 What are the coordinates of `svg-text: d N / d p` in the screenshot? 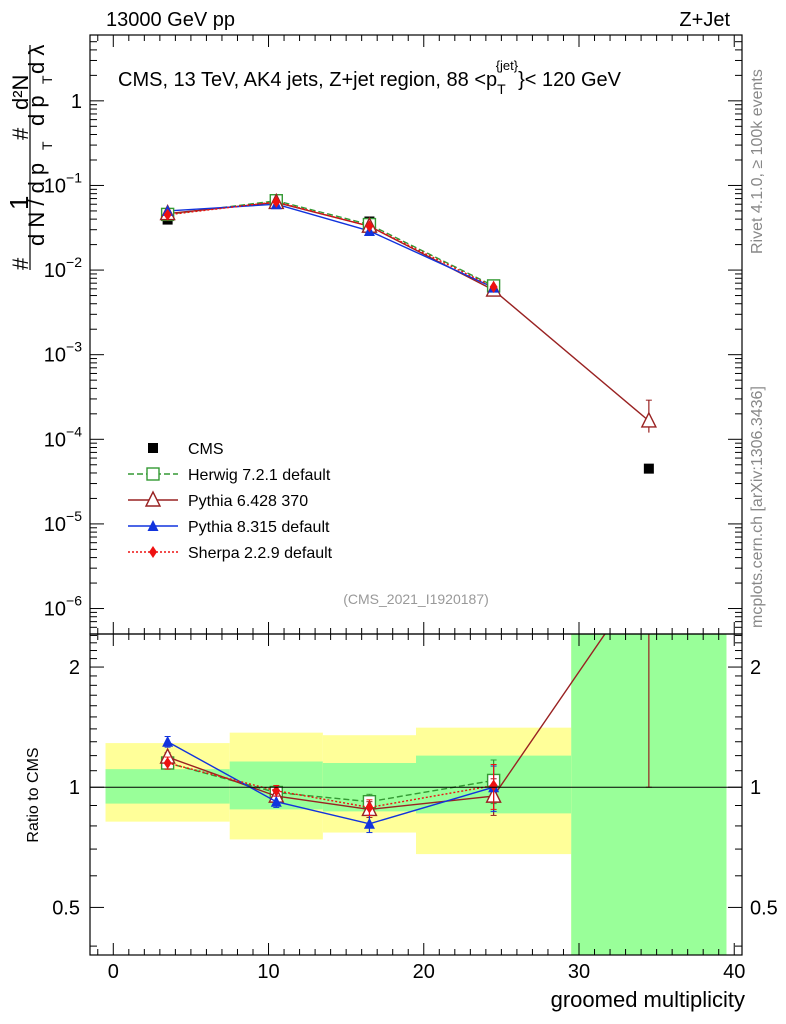 It's located at (36, 204).